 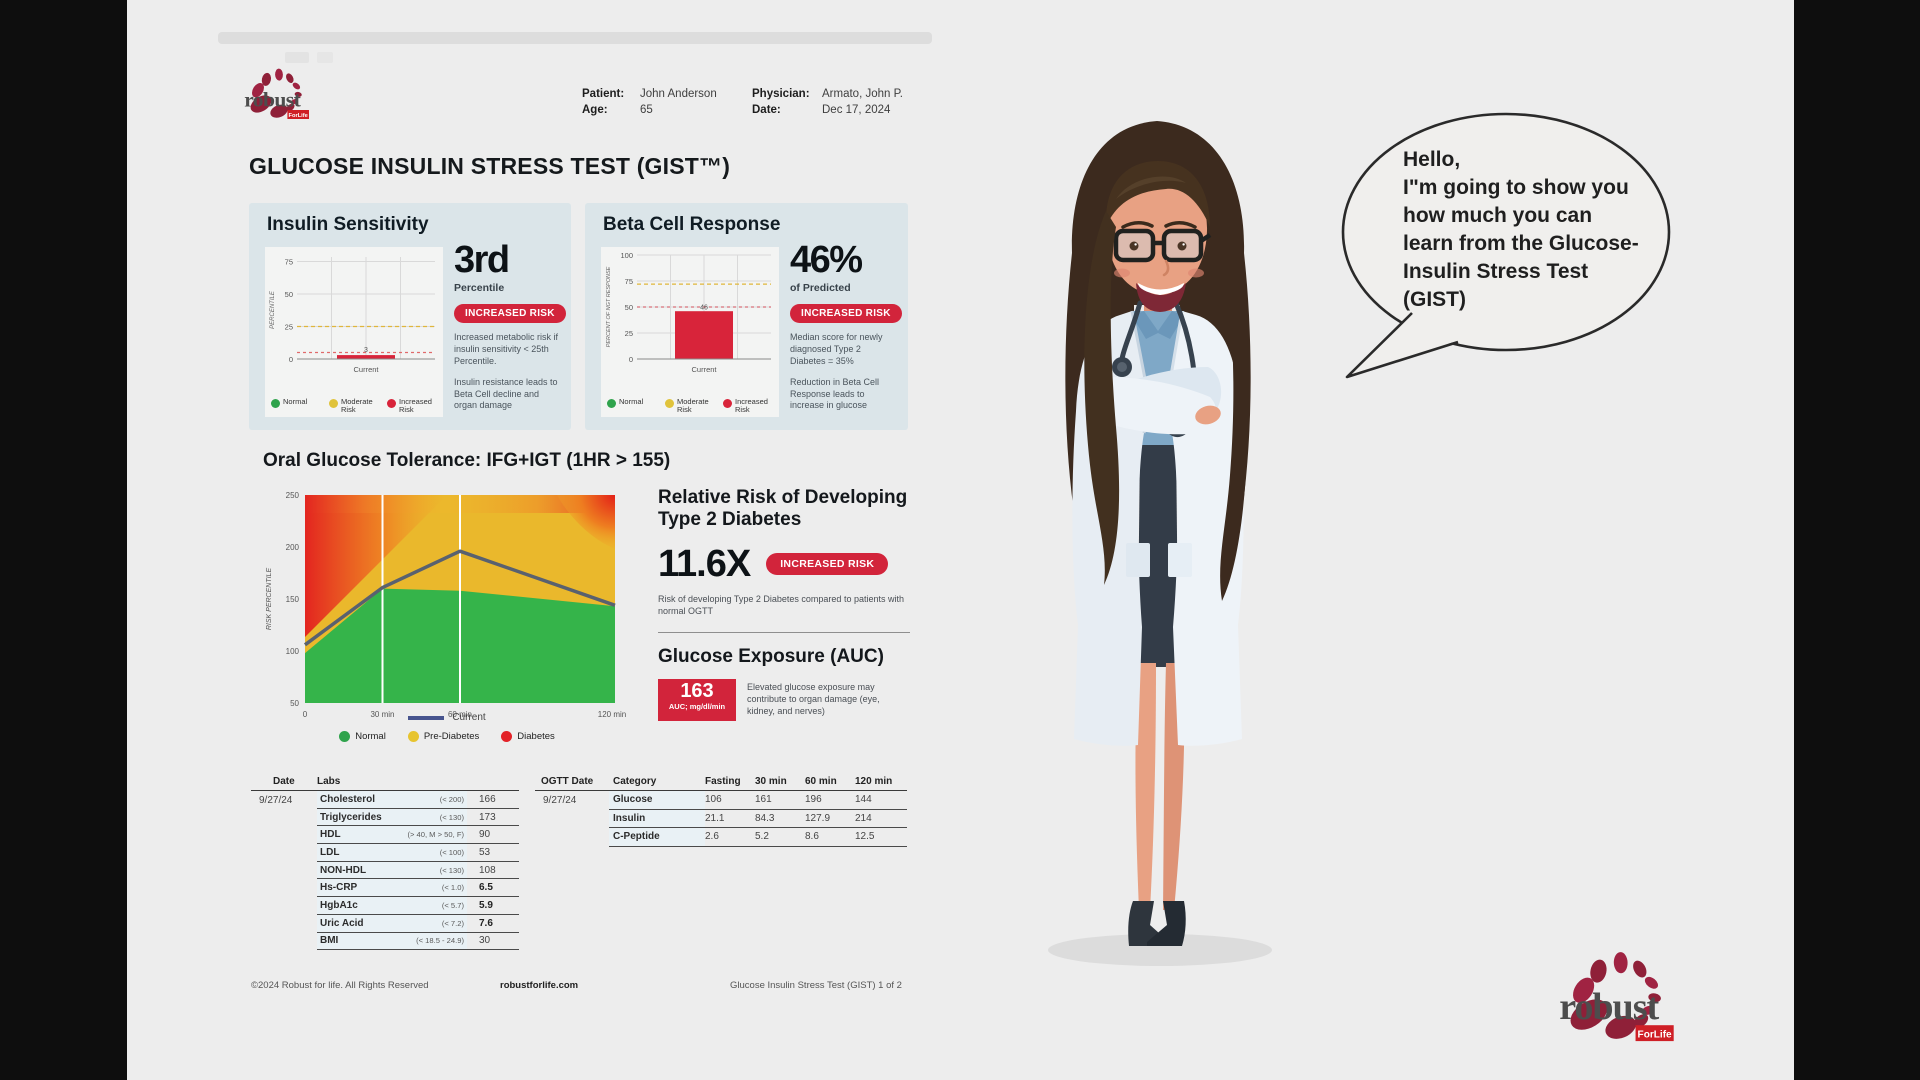 What do you see at coordinates (486, 905) in the screenshot?
I see `lab-value: 5.9` at bounding box center [486, 905].